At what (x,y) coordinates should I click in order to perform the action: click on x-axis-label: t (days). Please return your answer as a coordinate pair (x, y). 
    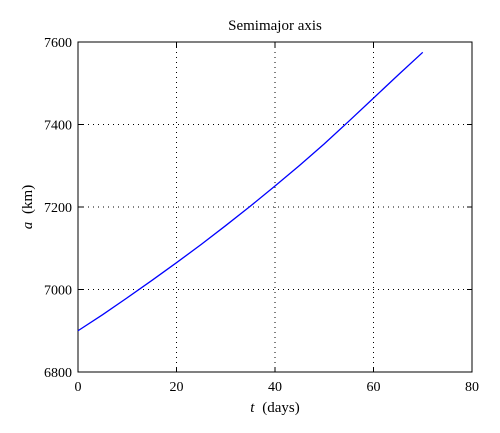
    Looking at the image, I should click on (274, 408).